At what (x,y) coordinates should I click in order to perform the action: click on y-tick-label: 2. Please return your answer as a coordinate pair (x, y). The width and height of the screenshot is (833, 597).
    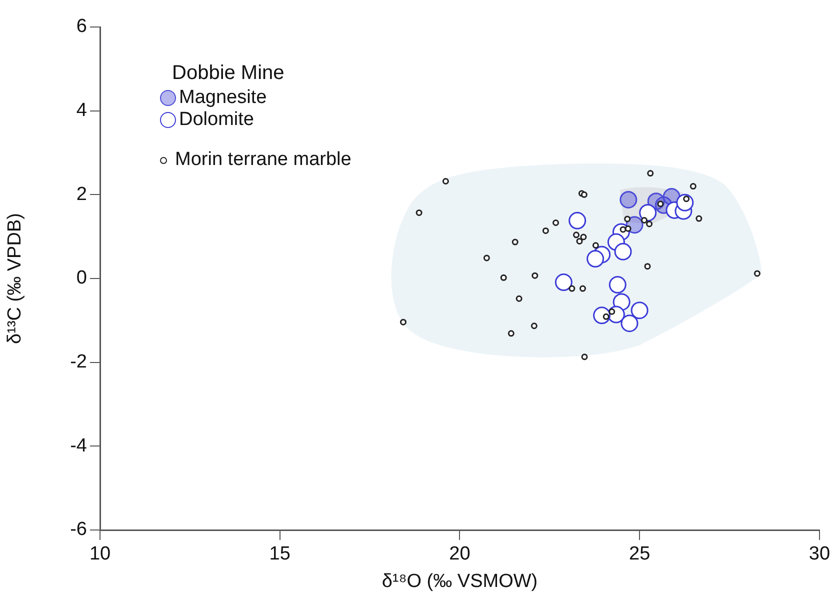
    Looking at the image, I should click on (81, 194).